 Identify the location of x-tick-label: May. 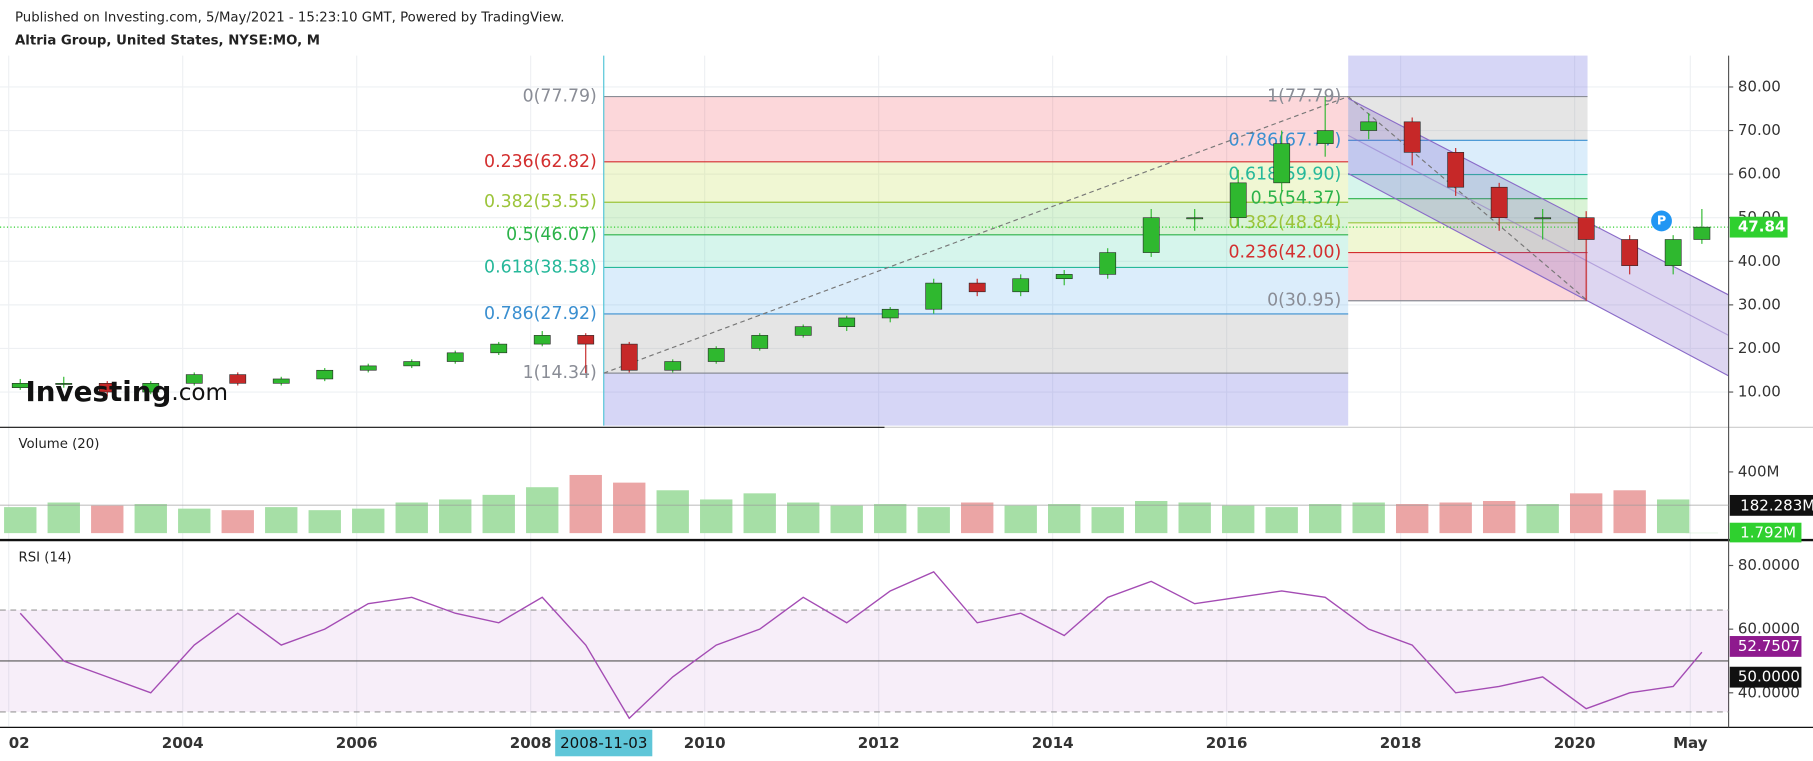
(1690, 743).